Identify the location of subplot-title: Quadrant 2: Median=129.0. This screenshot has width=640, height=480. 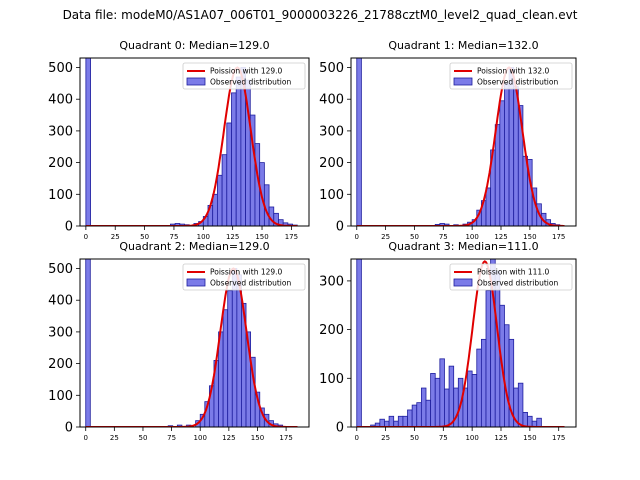
(194, 246).